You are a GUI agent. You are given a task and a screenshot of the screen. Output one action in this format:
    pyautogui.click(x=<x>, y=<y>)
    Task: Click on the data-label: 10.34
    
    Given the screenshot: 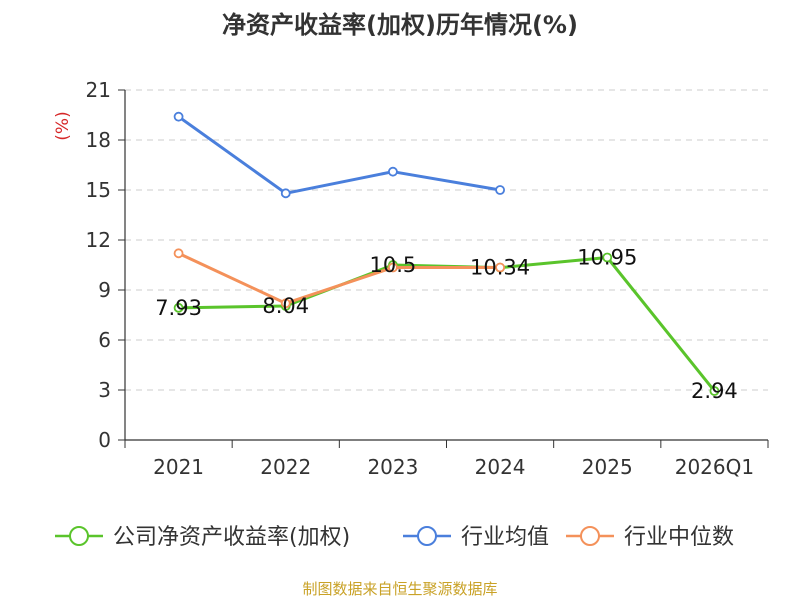 What is the action you would take?
    pyautogui.click(x=500, y=268)
    